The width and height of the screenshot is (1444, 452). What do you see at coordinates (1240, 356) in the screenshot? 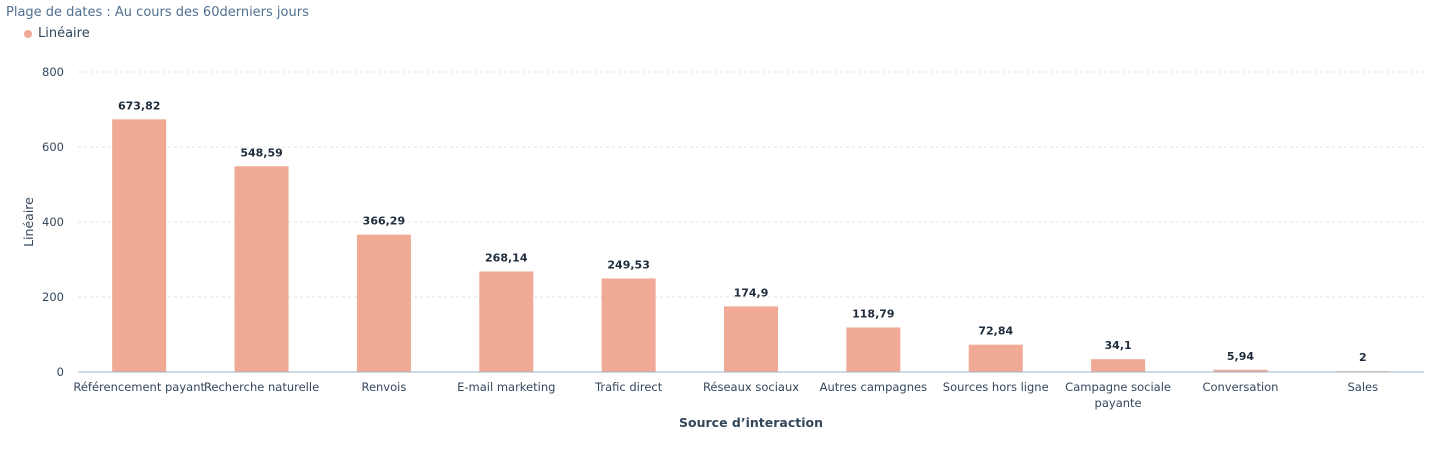
I see `bar-value-label: 5,94` at bounding box center [1240, 356].